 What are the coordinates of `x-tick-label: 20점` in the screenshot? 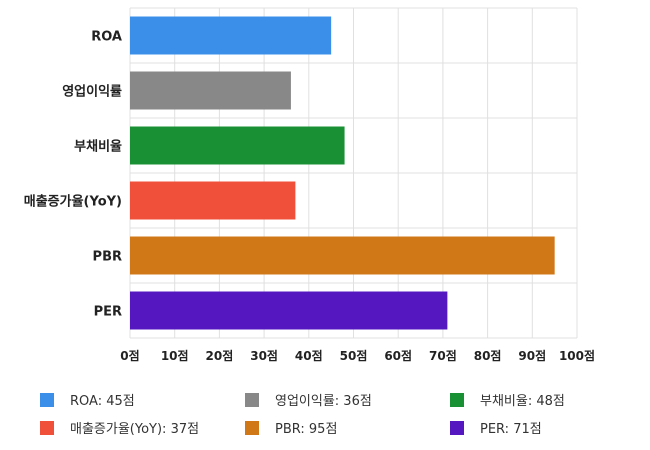 It's located at (220, 355).